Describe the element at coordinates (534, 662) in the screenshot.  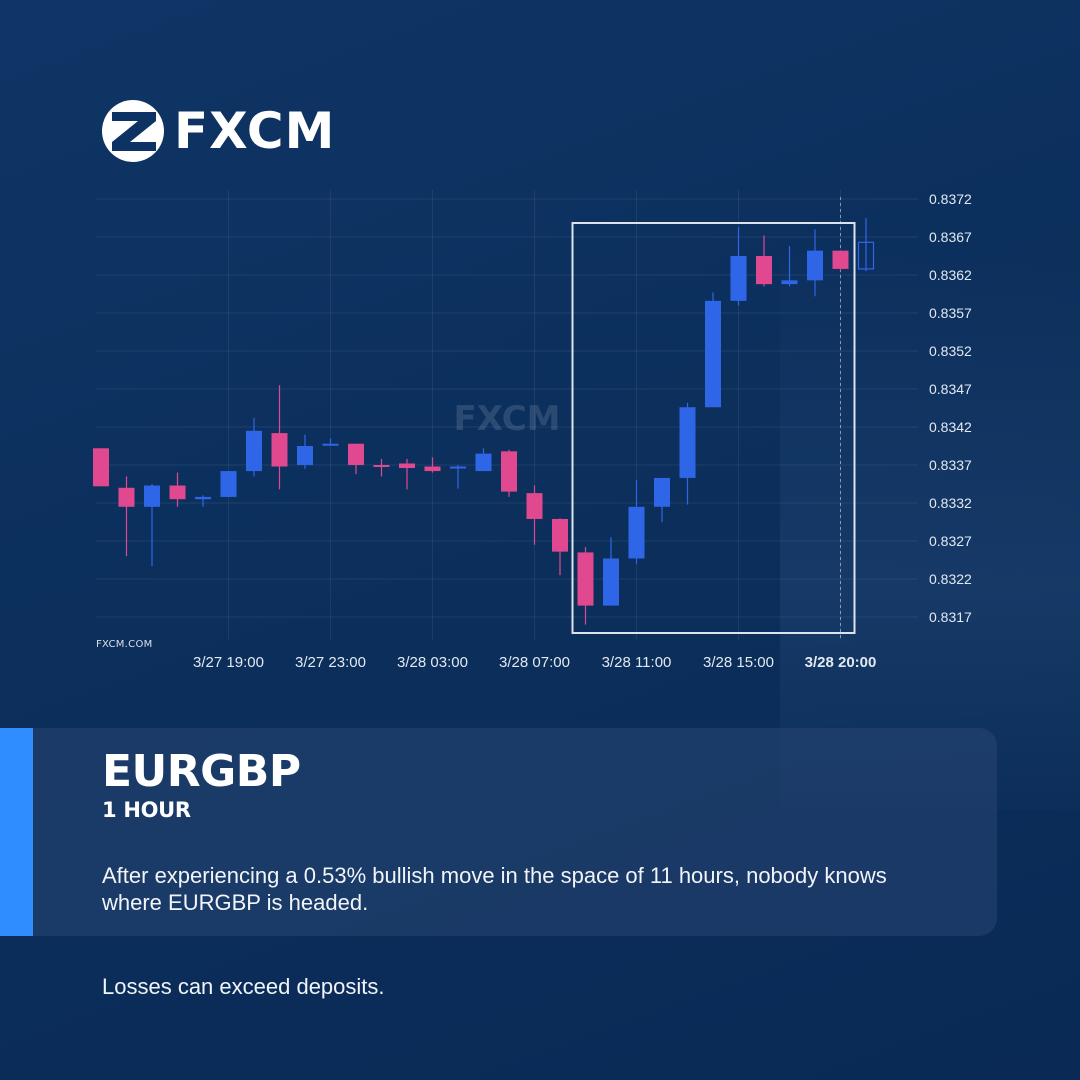
I see `x-tick-label: 3/28 07:00` at that location.